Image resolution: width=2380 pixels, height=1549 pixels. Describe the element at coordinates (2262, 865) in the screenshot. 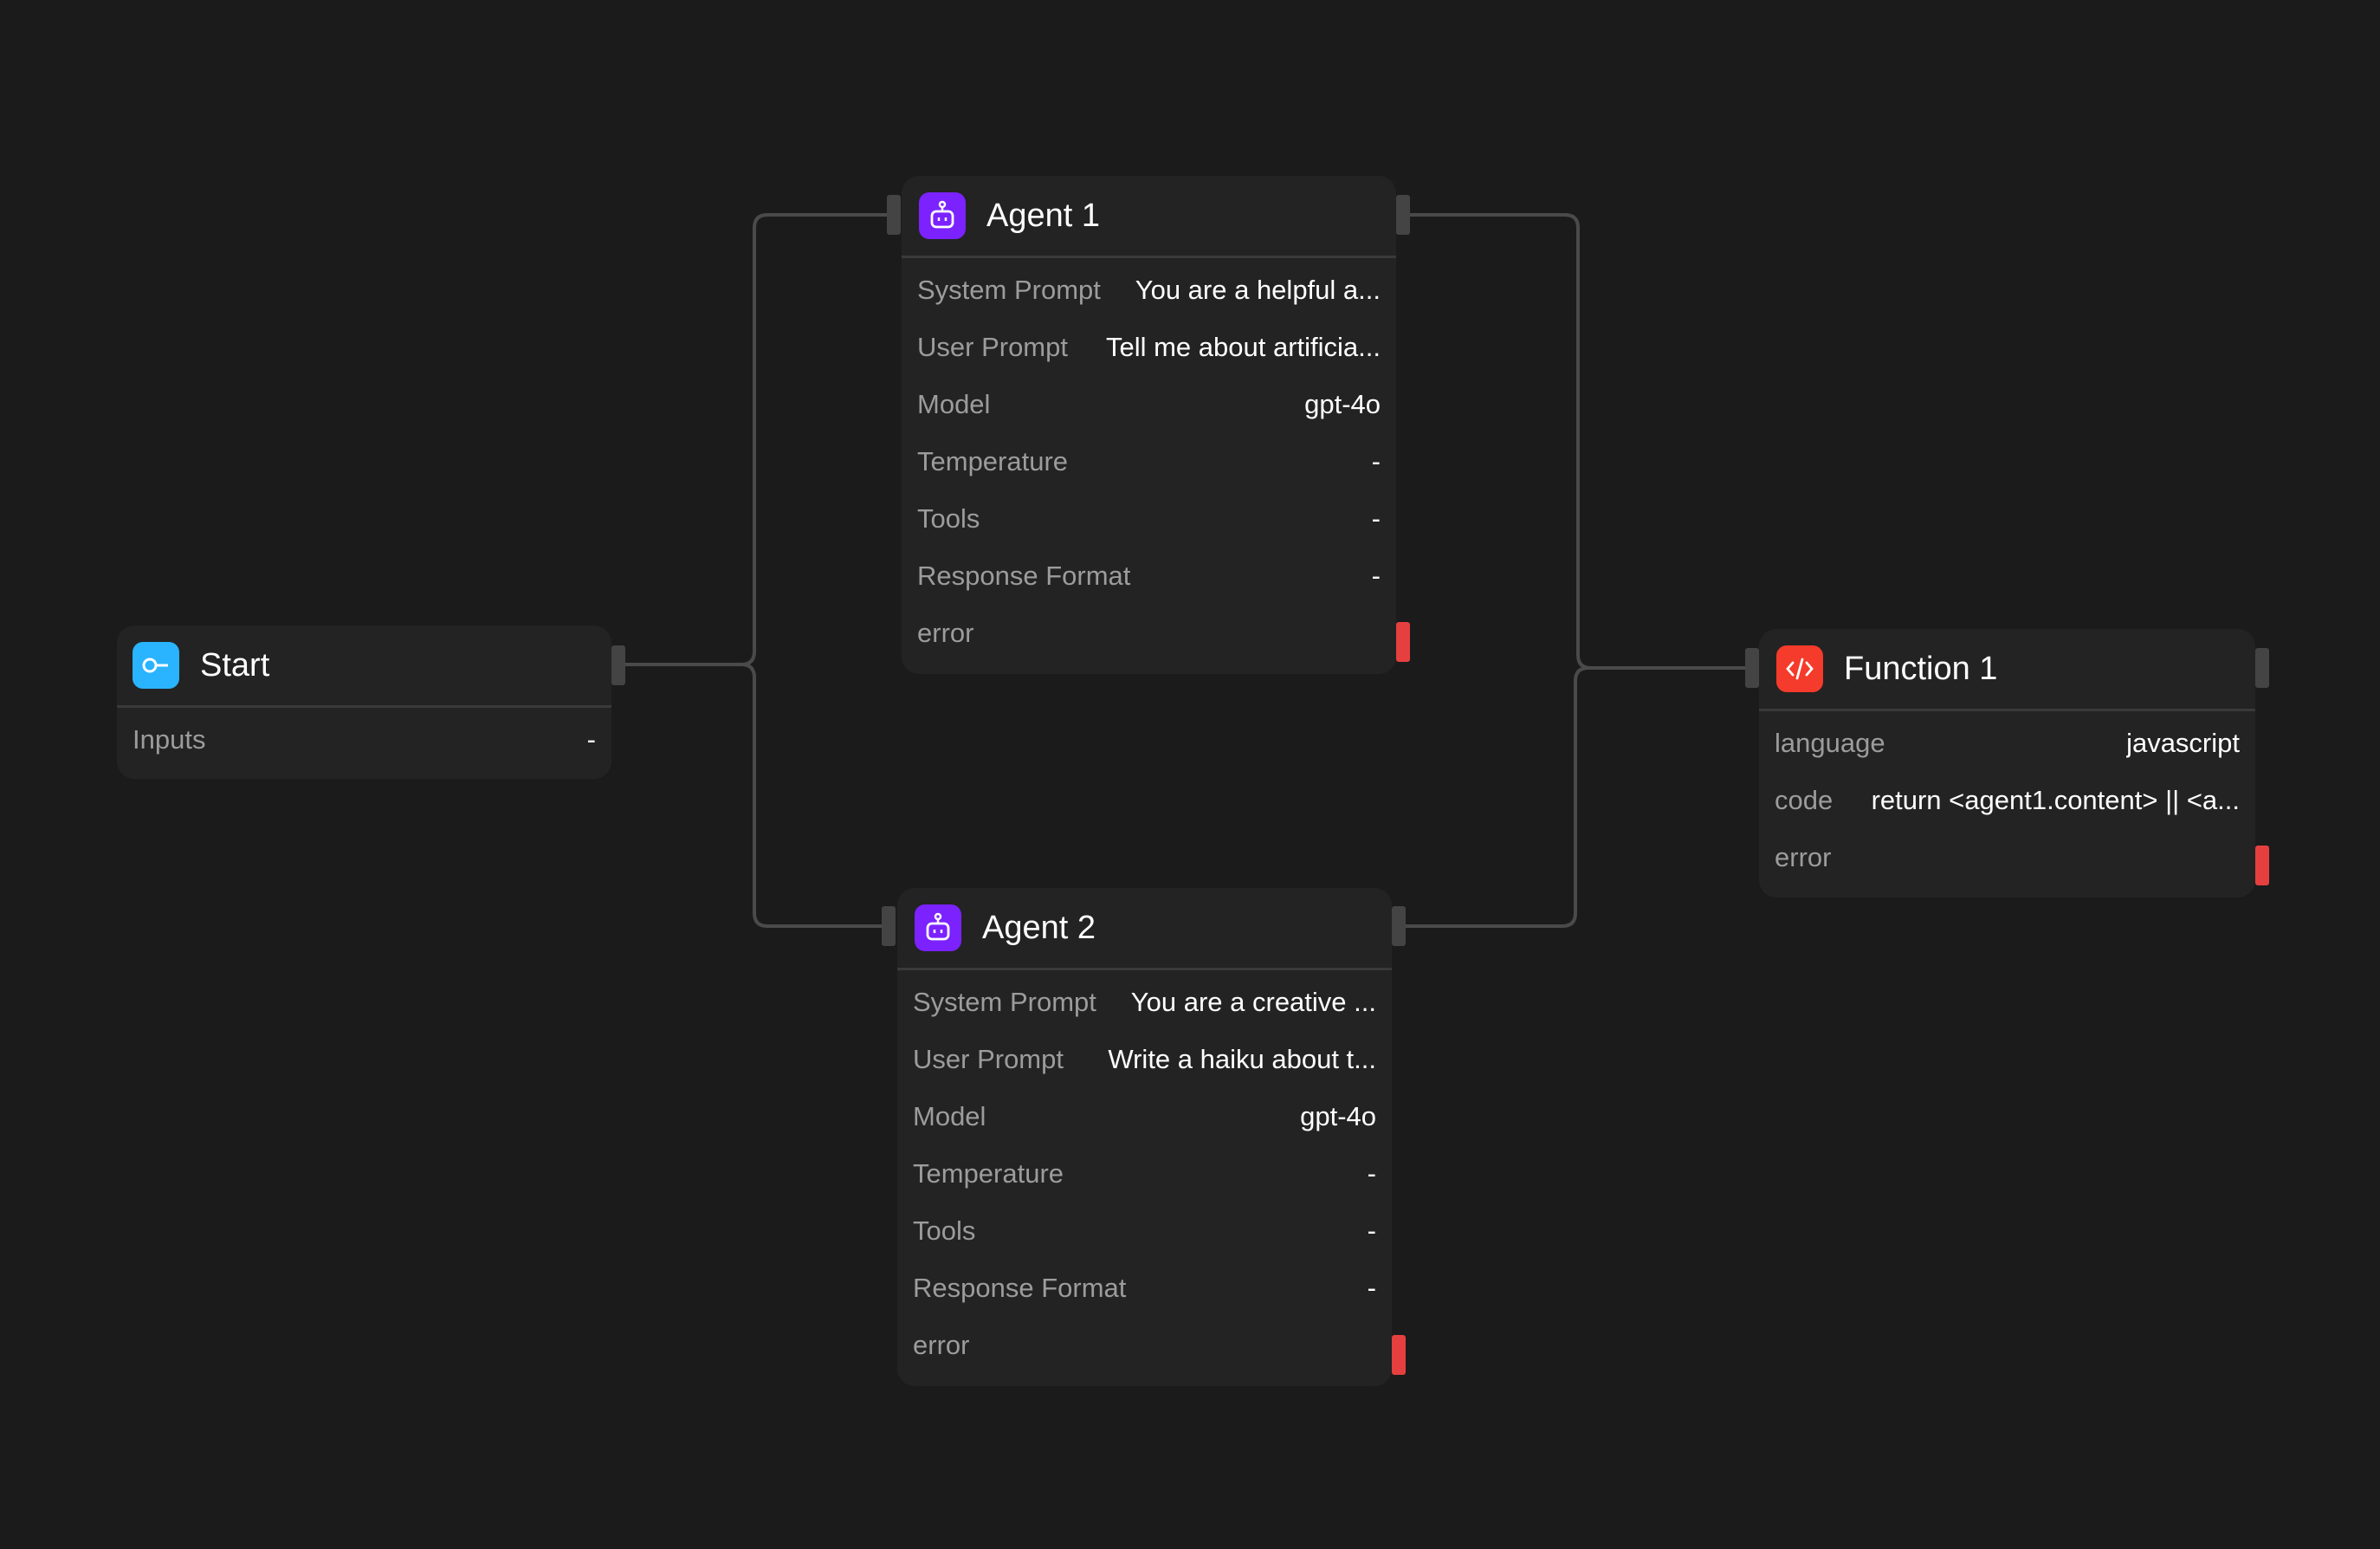

I see `function1-error-handle` at that location.